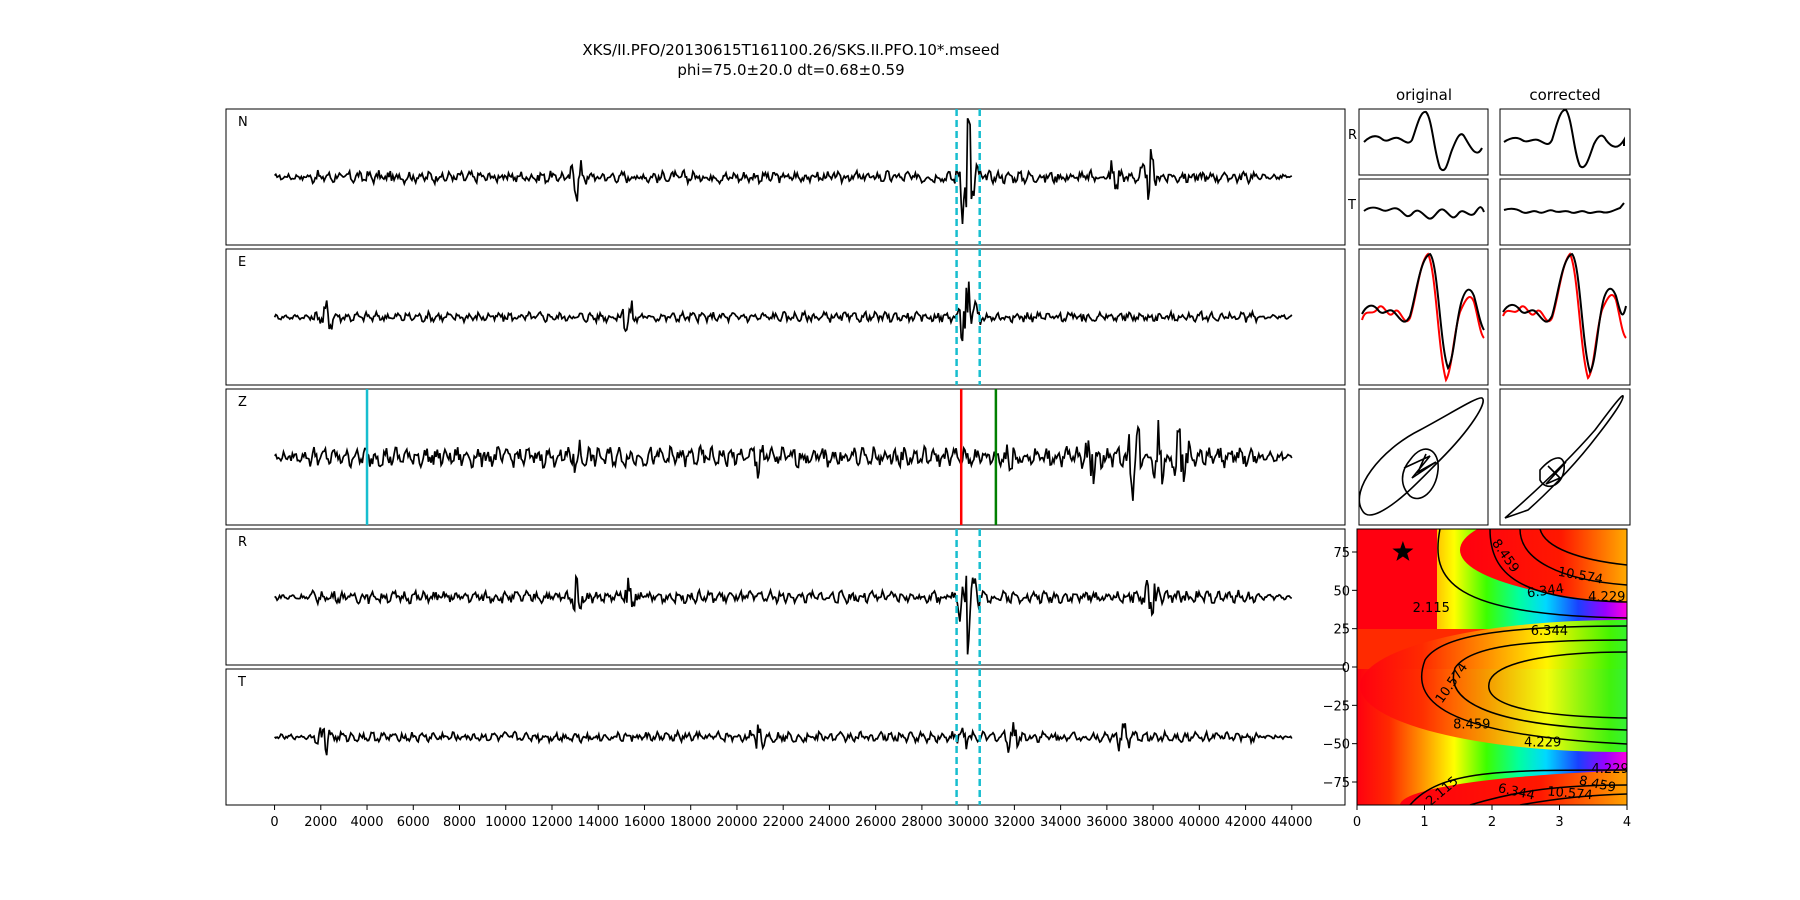 The height and width of the screenshot is (900, 1800). What do you see at coordinates (1351, 205) in the screenshot?
I see `row-label-t: T` at bounding box center [1351, 205].